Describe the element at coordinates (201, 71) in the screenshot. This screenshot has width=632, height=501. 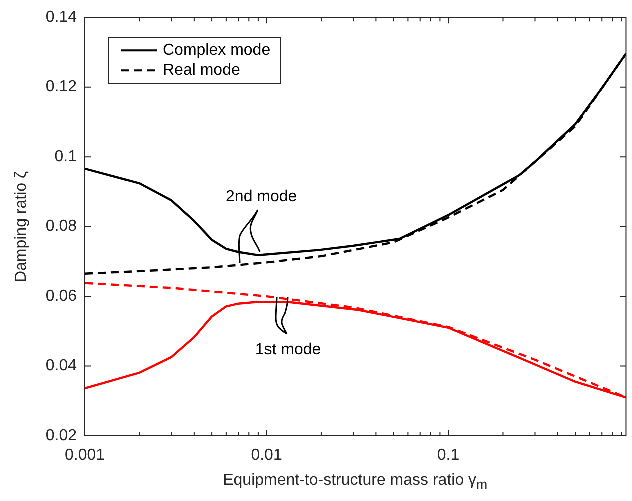
I see `legend-label: Real mode` at that location.